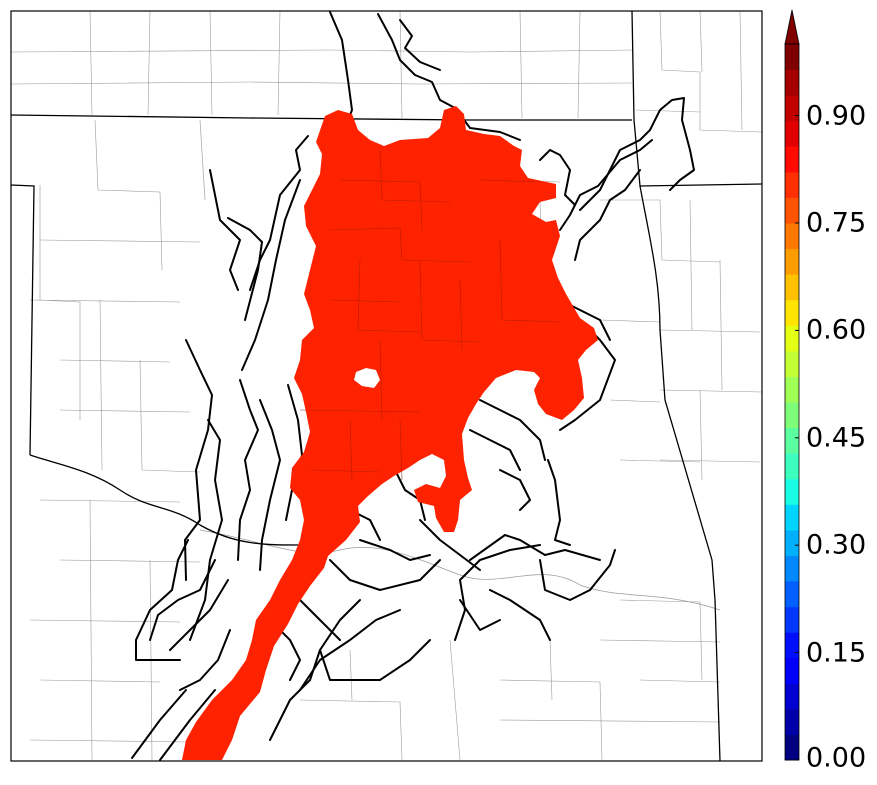 The image size is (877, 785). What do you see at coordinates (836, 653) in the screenshot?
I see `colorbar-tick-label: 0.15` at bounding box center [836, 653].